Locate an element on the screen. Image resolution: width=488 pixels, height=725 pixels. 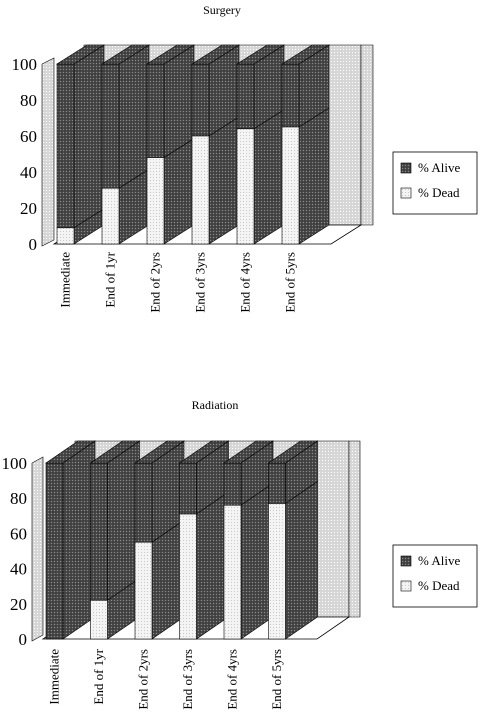
chart-title: Surgery is located at coordinates (222, 10).